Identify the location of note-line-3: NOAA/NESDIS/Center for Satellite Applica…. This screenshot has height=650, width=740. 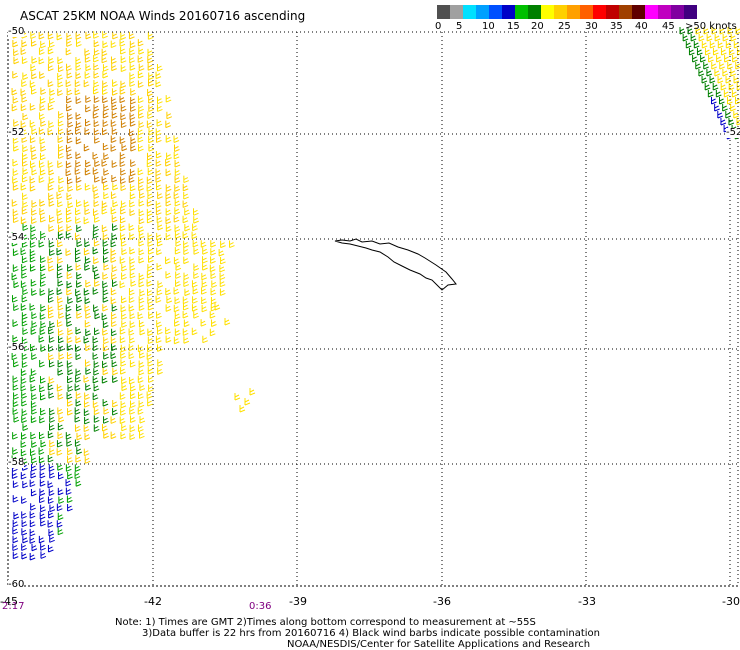
(439, 644).